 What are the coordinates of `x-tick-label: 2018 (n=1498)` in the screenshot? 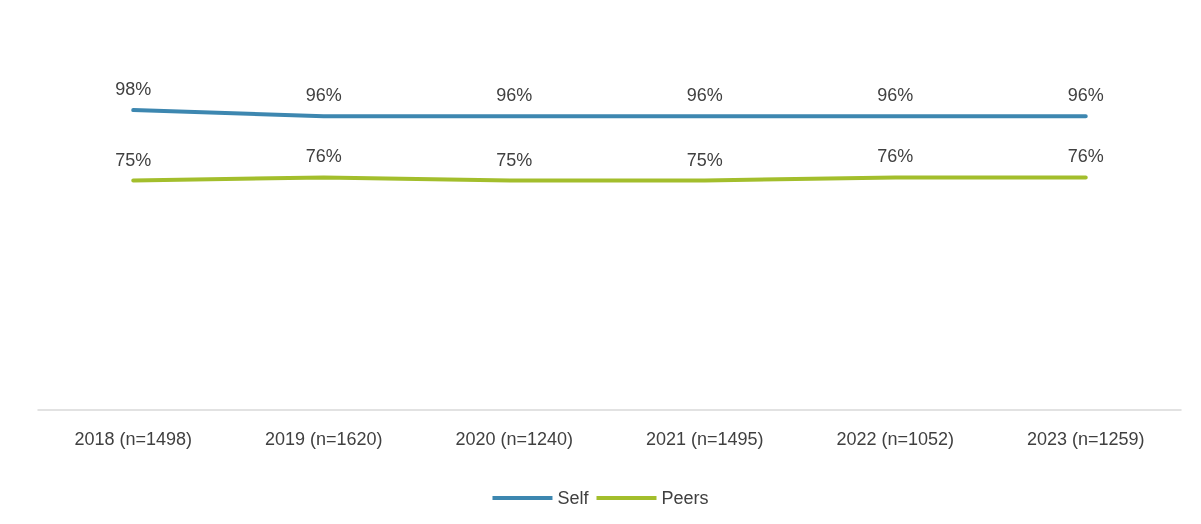 It's located at (133, 439).